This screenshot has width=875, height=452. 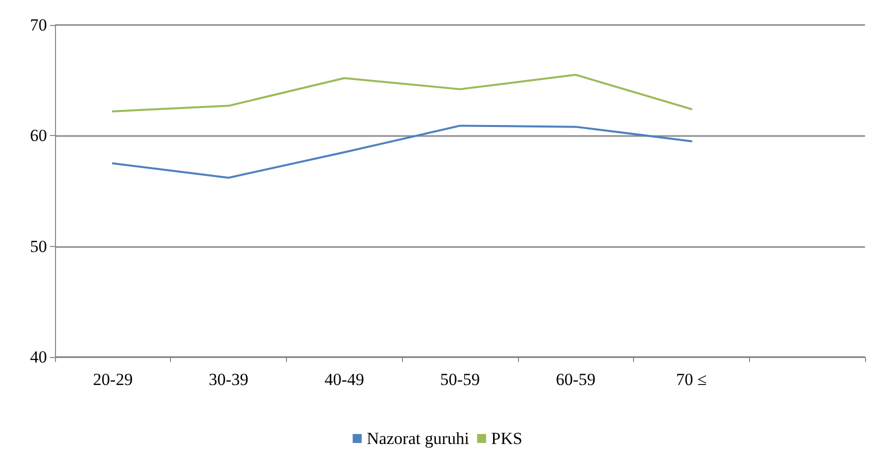 I want to click on x-tick-label: 70 ≤, so click(x=691, y=379).